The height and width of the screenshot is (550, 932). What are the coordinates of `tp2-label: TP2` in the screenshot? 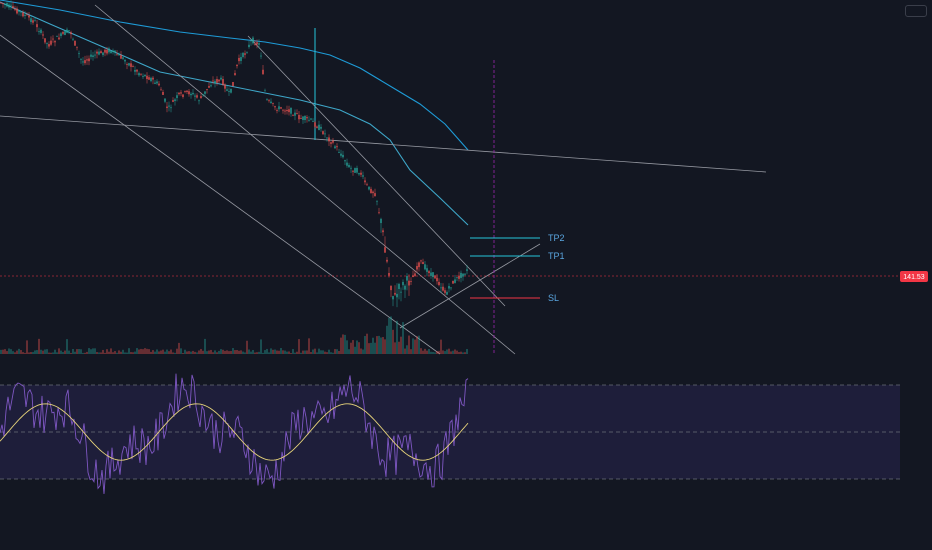 It's located at (556, 238).